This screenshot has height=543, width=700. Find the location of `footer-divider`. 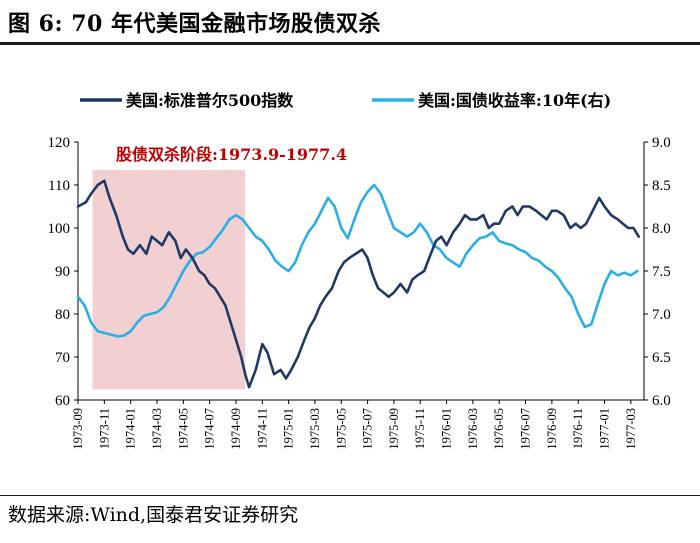

footer-divider is located at coordinates (350, 495).